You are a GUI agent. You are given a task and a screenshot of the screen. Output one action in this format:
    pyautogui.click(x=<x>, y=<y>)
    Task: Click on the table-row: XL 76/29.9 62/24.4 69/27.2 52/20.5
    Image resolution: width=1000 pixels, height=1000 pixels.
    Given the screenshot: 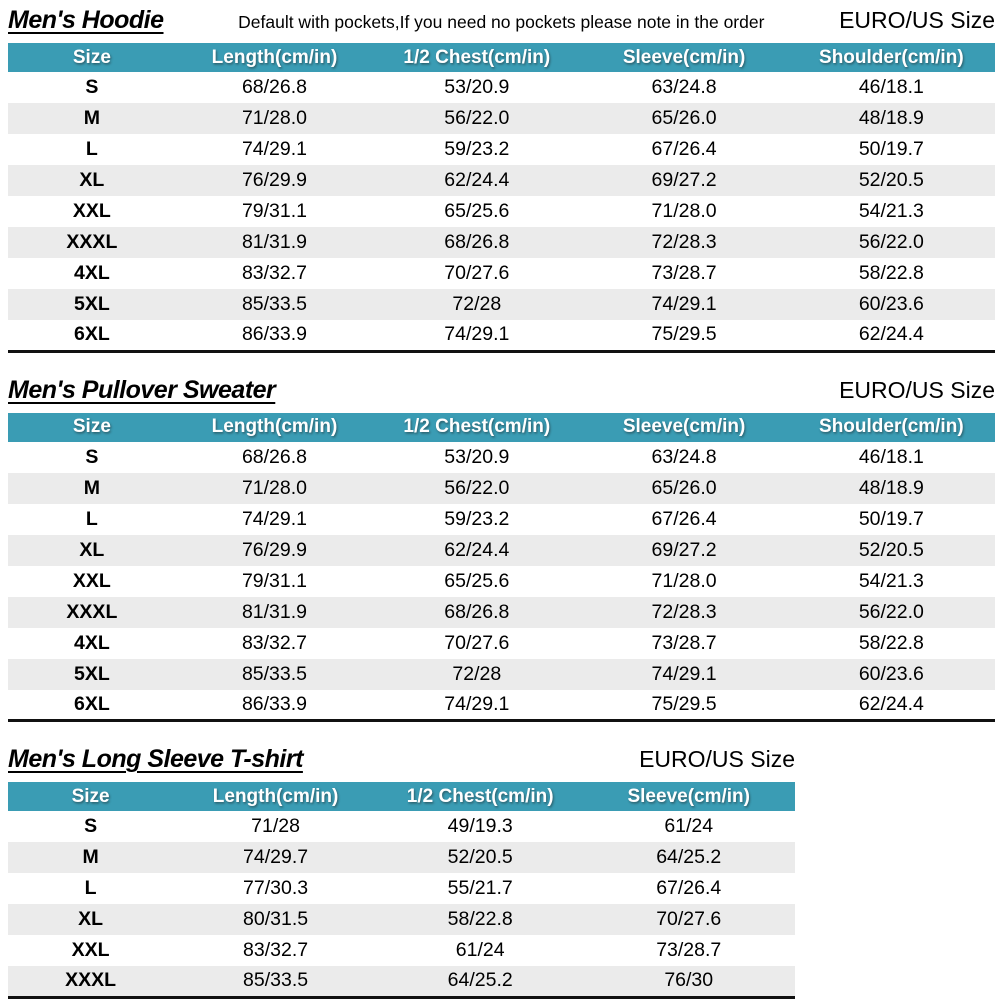 What is the action you would take?
    pyautogui.click(x=501, y=180)
    